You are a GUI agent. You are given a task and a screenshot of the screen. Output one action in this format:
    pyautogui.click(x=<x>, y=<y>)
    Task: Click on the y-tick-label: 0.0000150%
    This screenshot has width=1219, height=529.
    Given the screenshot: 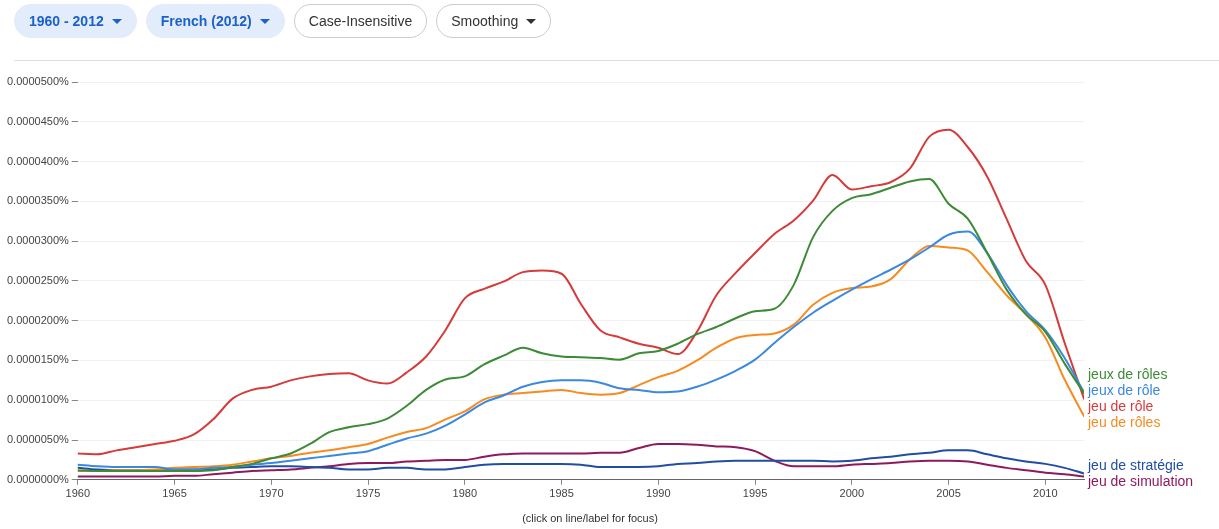 What is the action you would take?
    pyautogui.click(x=38, y=359)
    